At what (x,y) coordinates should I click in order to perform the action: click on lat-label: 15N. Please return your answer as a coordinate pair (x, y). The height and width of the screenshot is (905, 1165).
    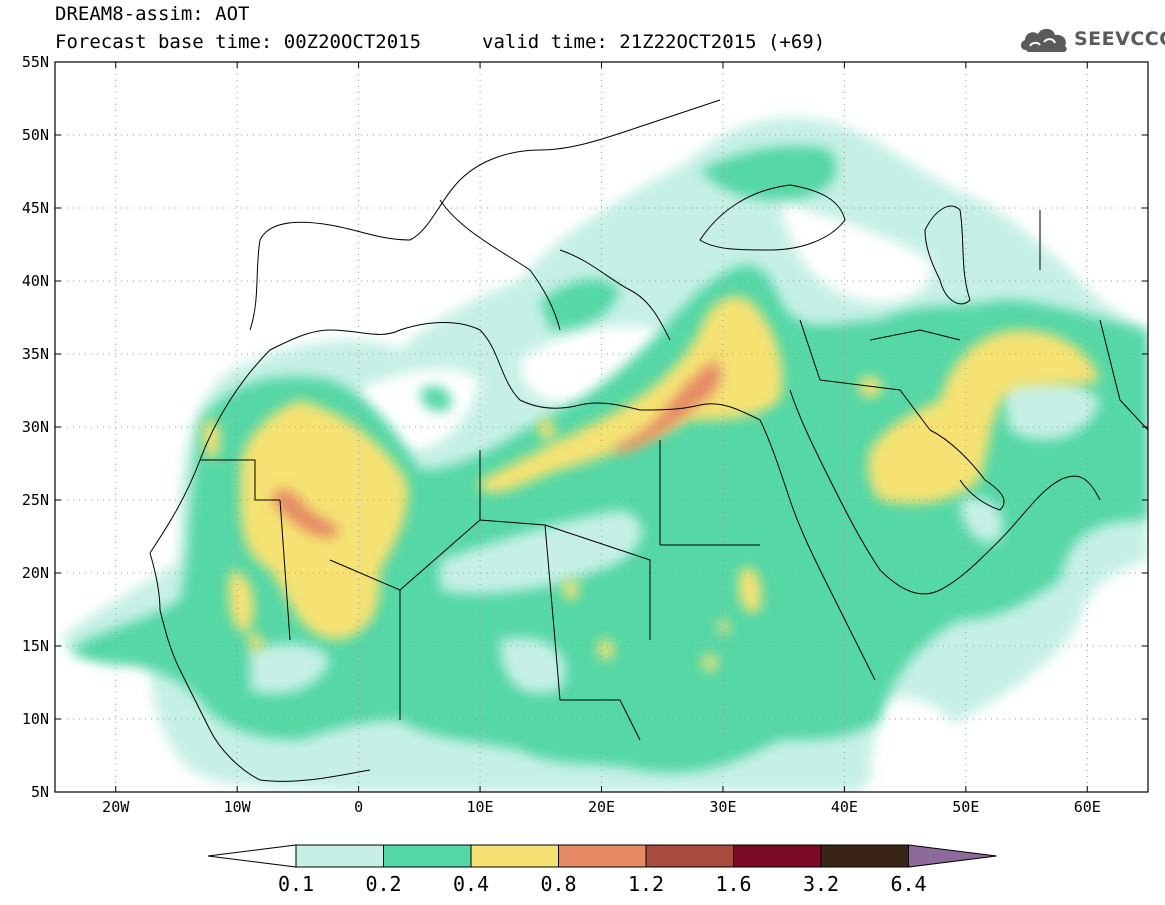
    Looking at the image, I should click on (35, 646).